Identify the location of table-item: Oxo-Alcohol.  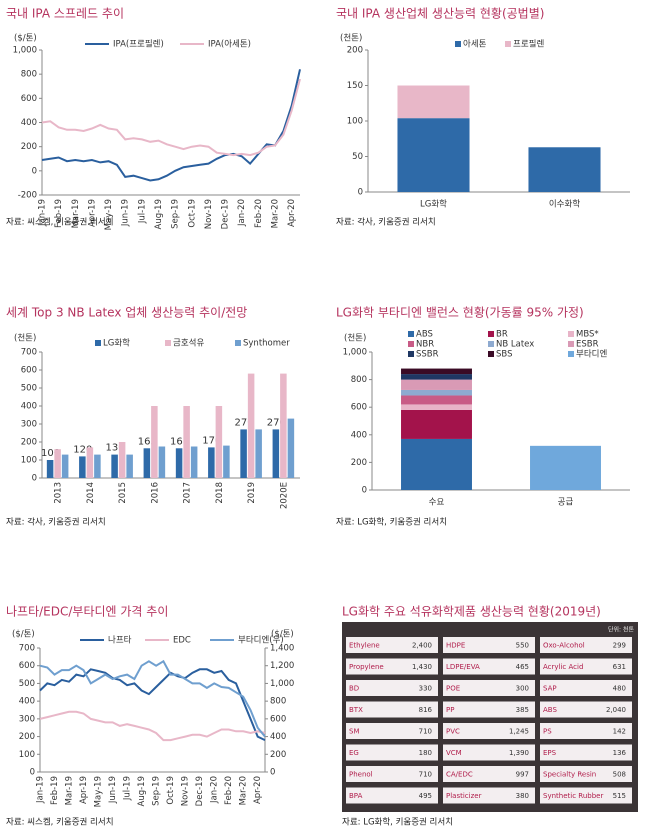
(564, 646).